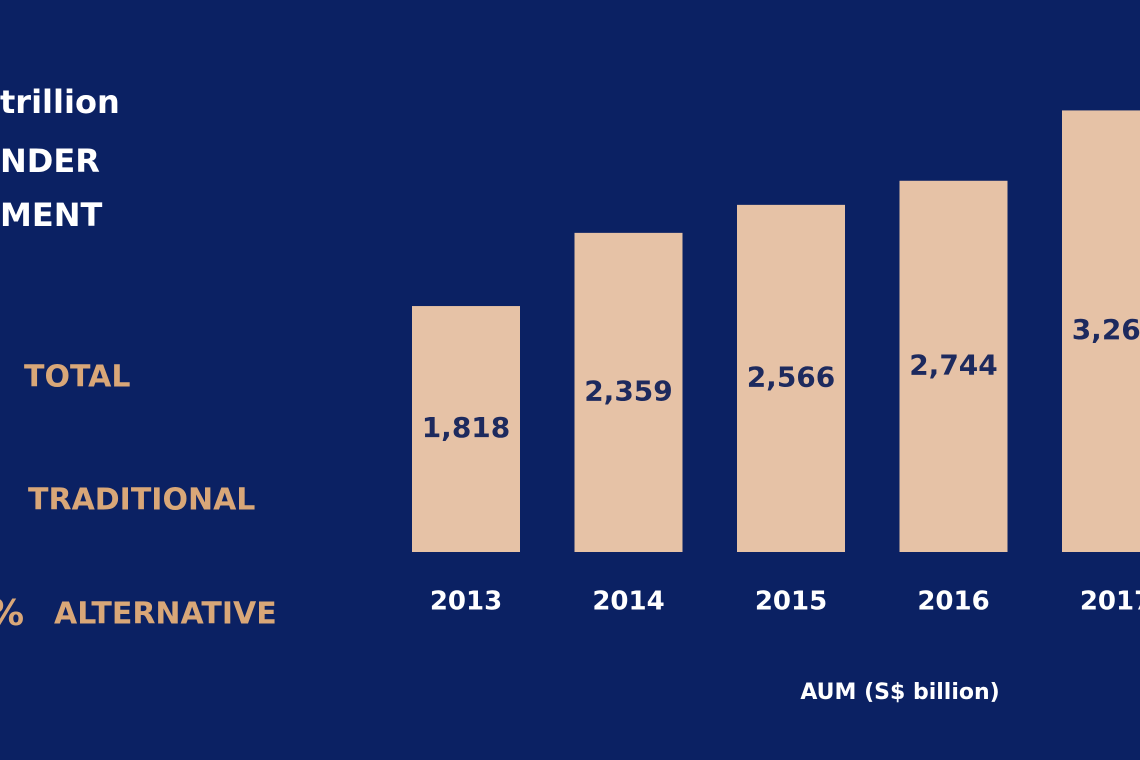 This screenshot has width=1140, height=760. What do you see at coordinates (628, 602) in the screenshot?
I see `x-tick-label: 2014` at bounding box center [628, 602].